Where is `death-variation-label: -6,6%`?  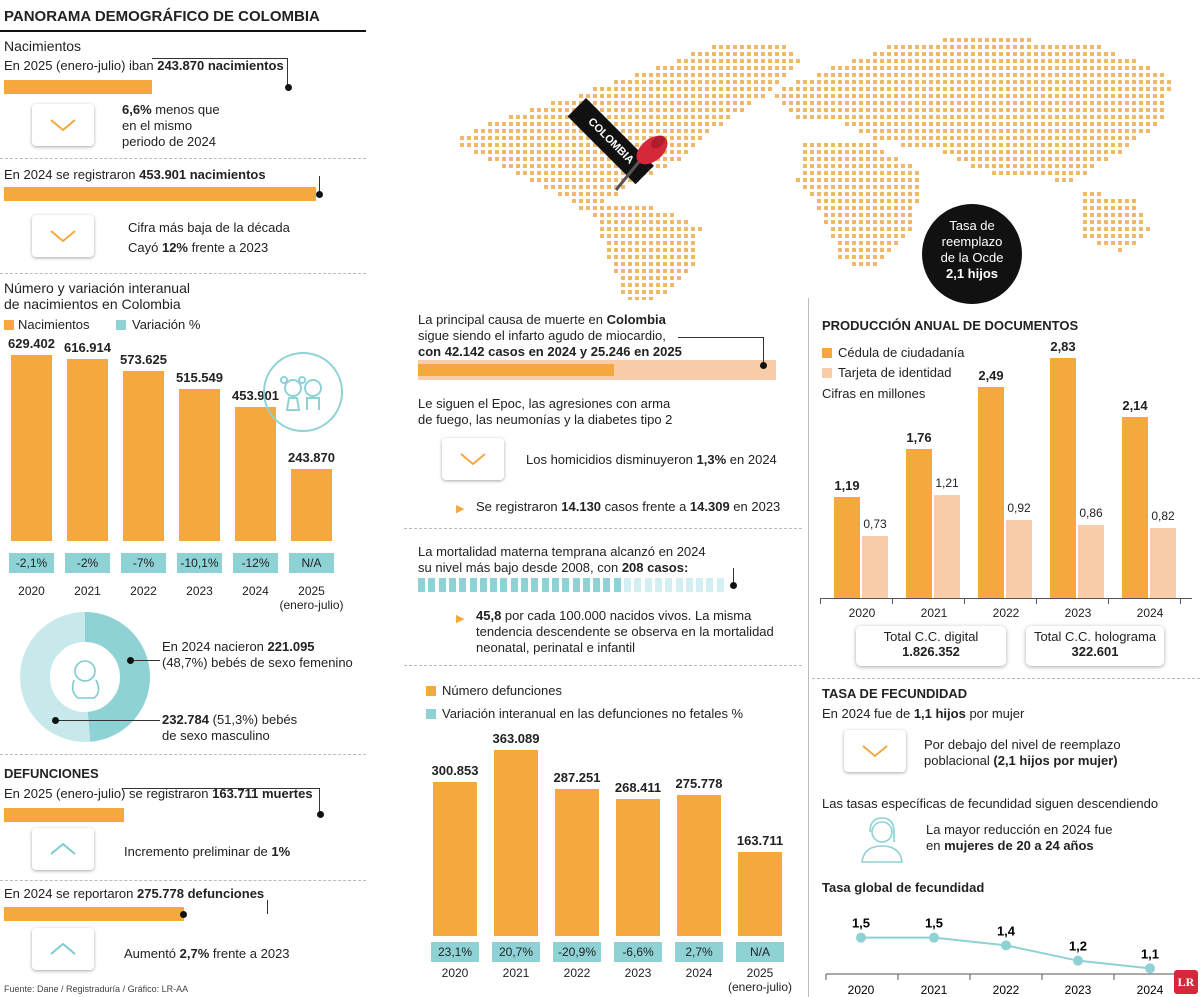 death-variation-label: -6,6% is located at coordinates (638, 952).